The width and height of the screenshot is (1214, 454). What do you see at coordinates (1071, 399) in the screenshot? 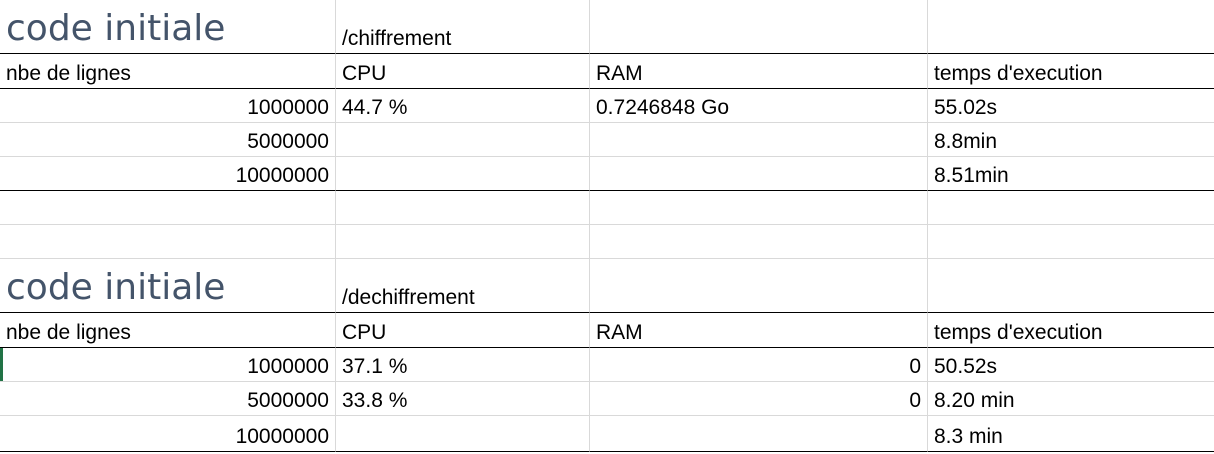
I see `time-cell: 8.20 min` at bounding box center [1071, 399].